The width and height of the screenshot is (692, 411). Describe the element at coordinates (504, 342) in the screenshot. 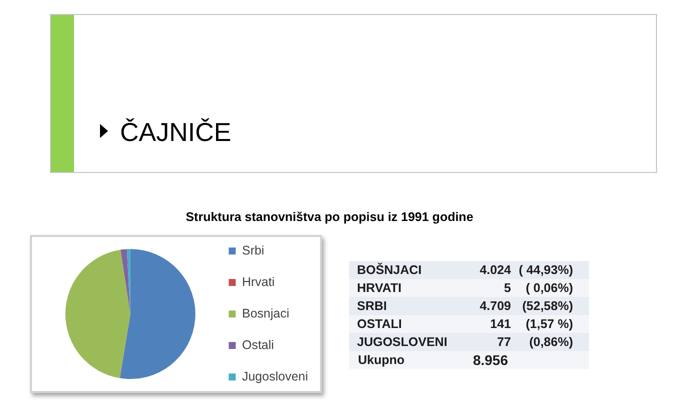

I see `text: 77` at that location.